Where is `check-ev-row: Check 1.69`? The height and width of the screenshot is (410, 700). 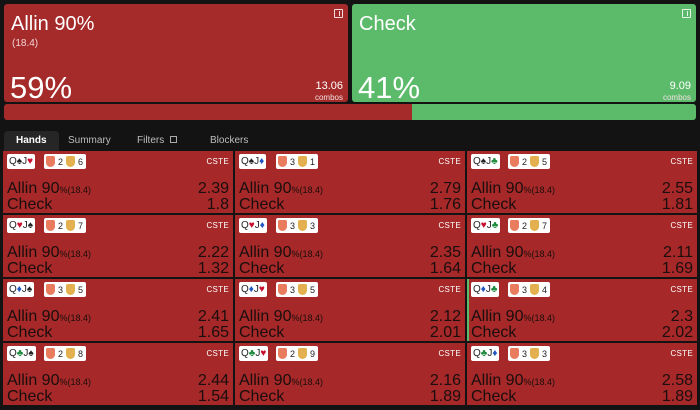 check-ev-row: Check 1.69 is located at coordinates (582, 269).